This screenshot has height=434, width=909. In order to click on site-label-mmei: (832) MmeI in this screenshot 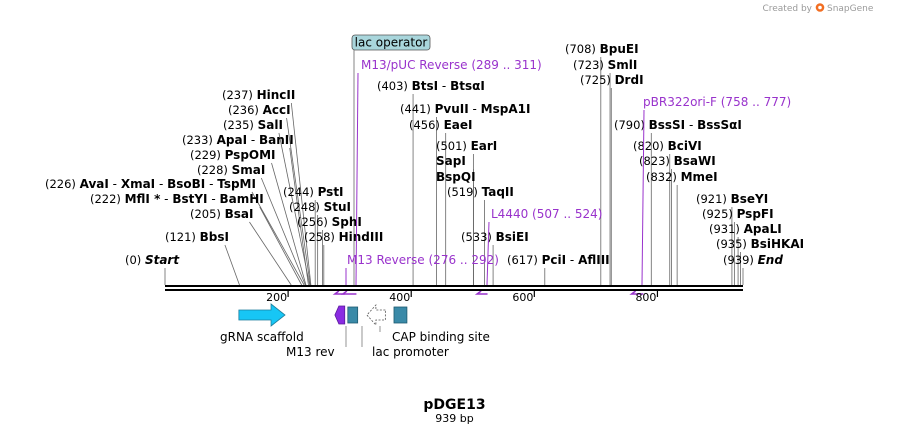, I will do `click(682, 177)`.